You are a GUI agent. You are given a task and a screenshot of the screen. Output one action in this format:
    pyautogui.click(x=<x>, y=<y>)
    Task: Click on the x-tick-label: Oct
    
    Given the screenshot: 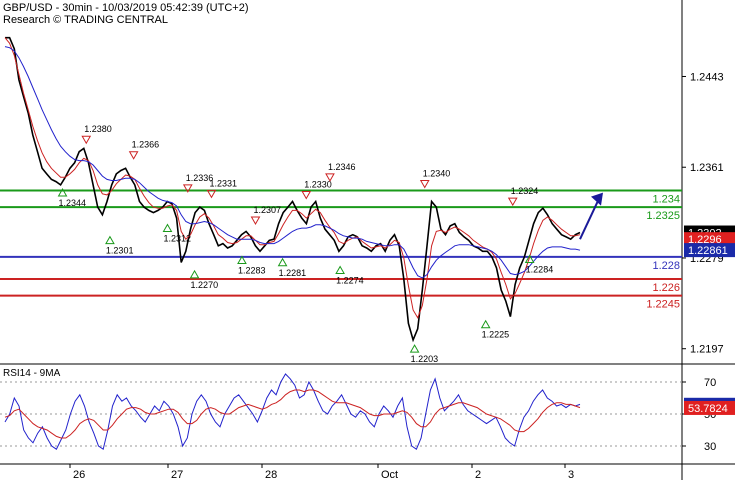 What is the action you would take?
    pyautogui.click(x=389, y=474)
    